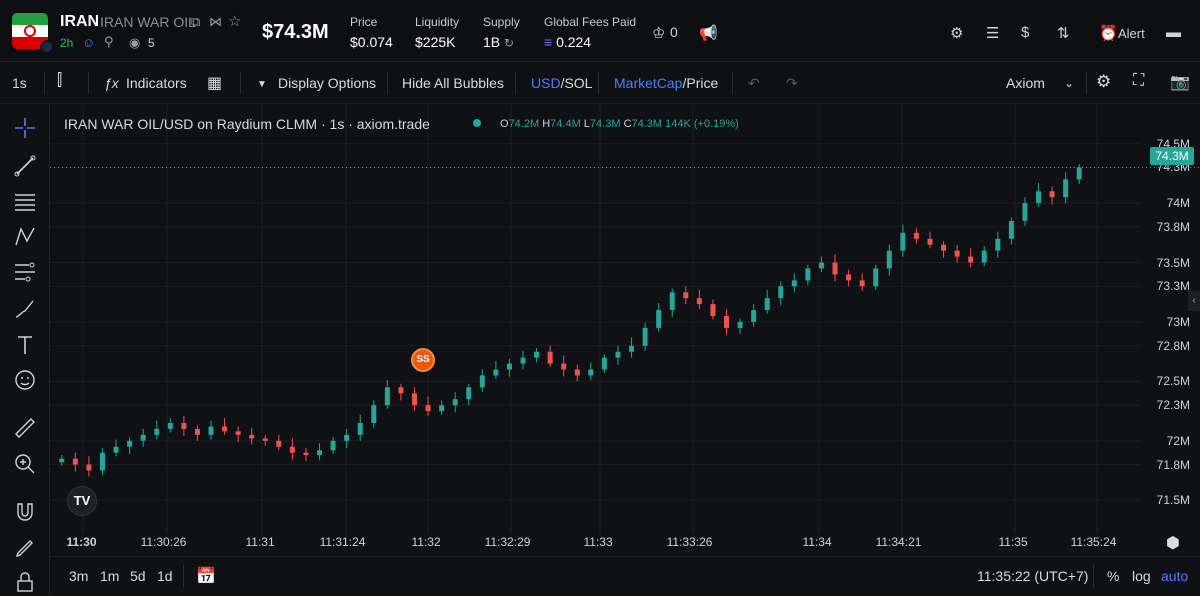  Describe the element at coordinates (1033, 576) in the screenshot. I see `clock-readout: 11:35:22 (UTC+7)` at that location.